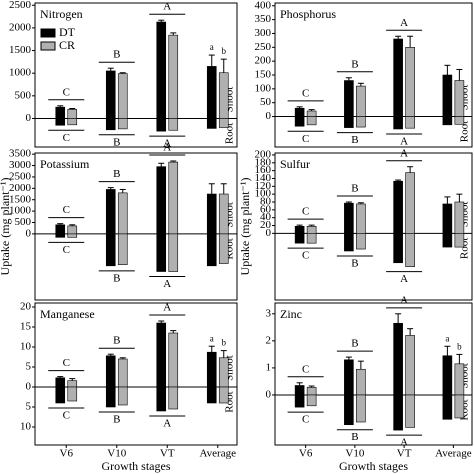 This screenshot has height=474, width=474. I want to click on side-label: Root, so click(230, 133).